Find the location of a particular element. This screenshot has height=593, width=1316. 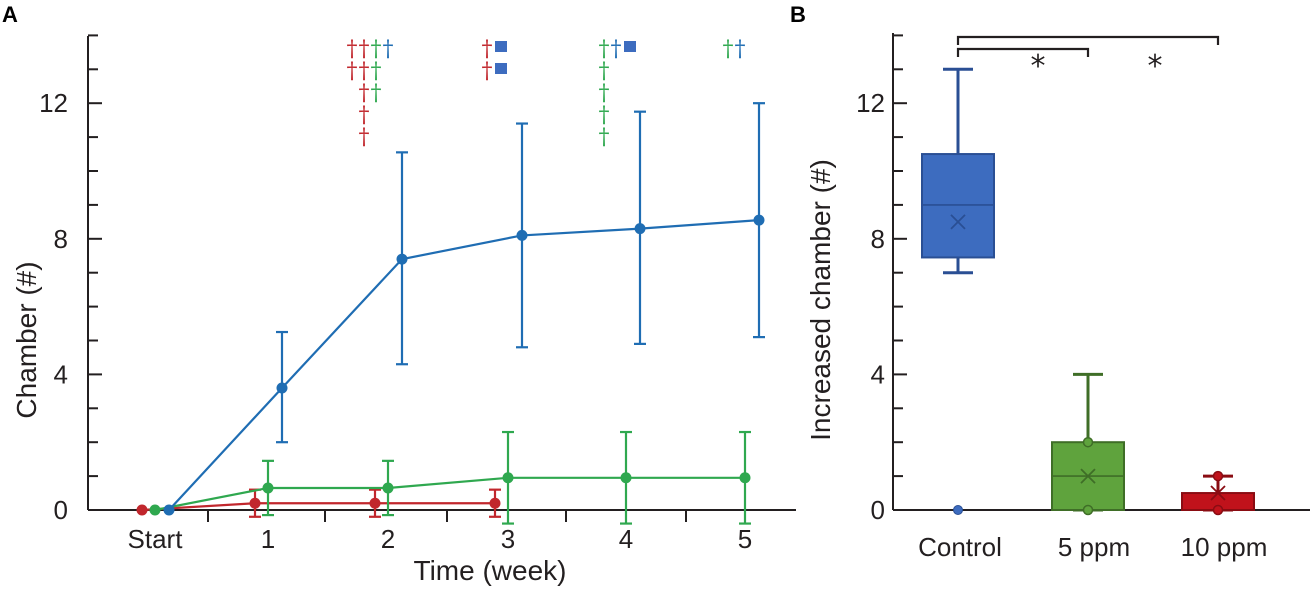

chart-b-outlier is located at coordinates (958, 510).